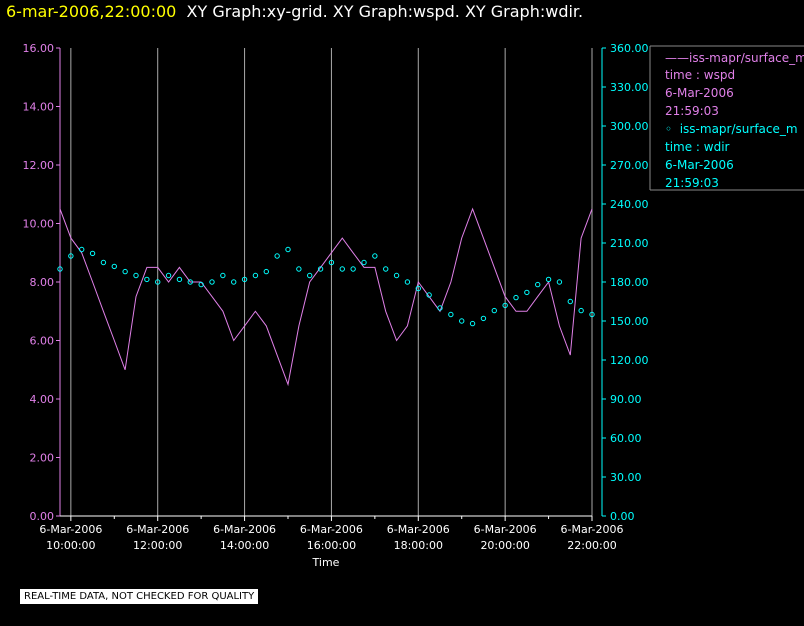 The image size is (804, 626). Describe the element at coordinates (692, 183) in the screenshot. I see `legend-series2-time: 21:59:03` at that location.